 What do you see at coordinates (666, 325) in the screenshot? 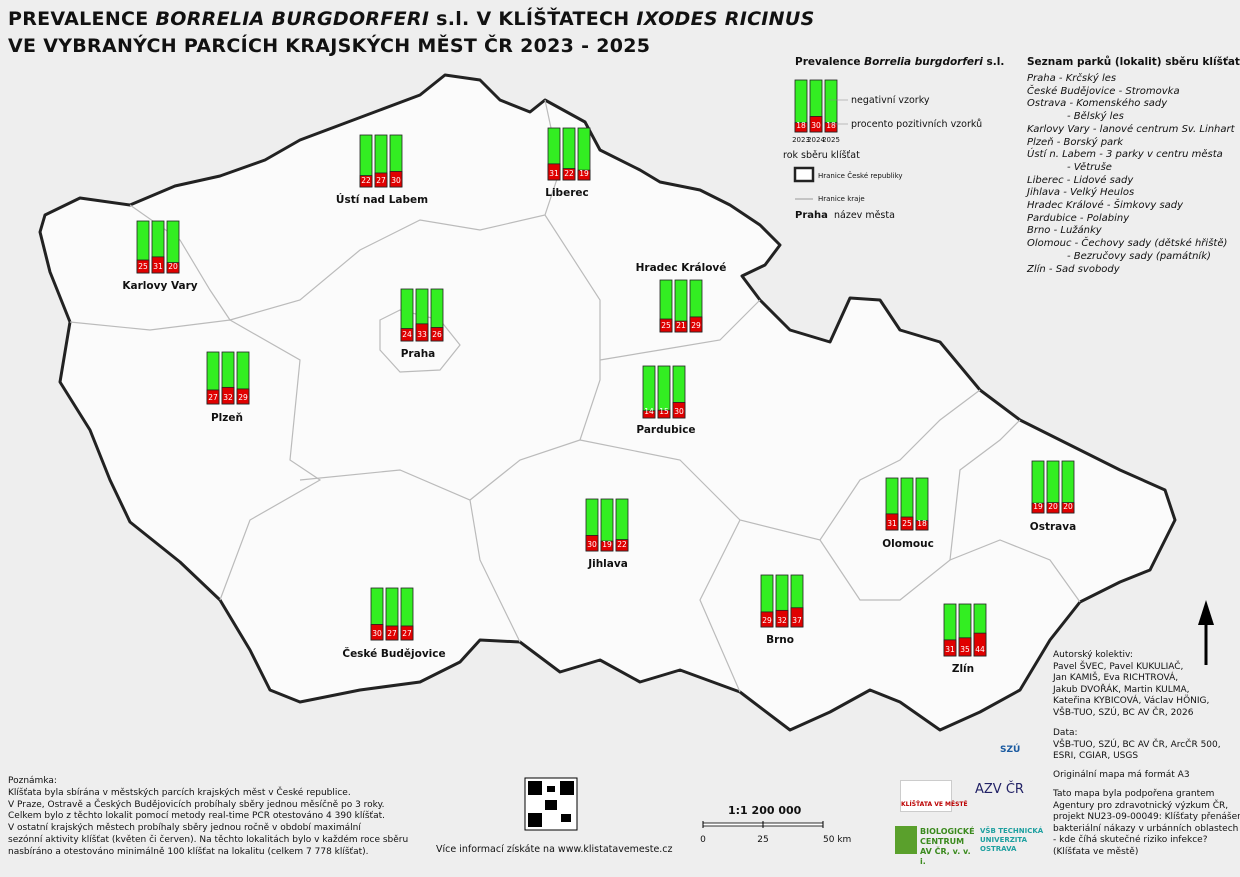
I see `bar-value-label: 25` at bounding box center [666, 325].